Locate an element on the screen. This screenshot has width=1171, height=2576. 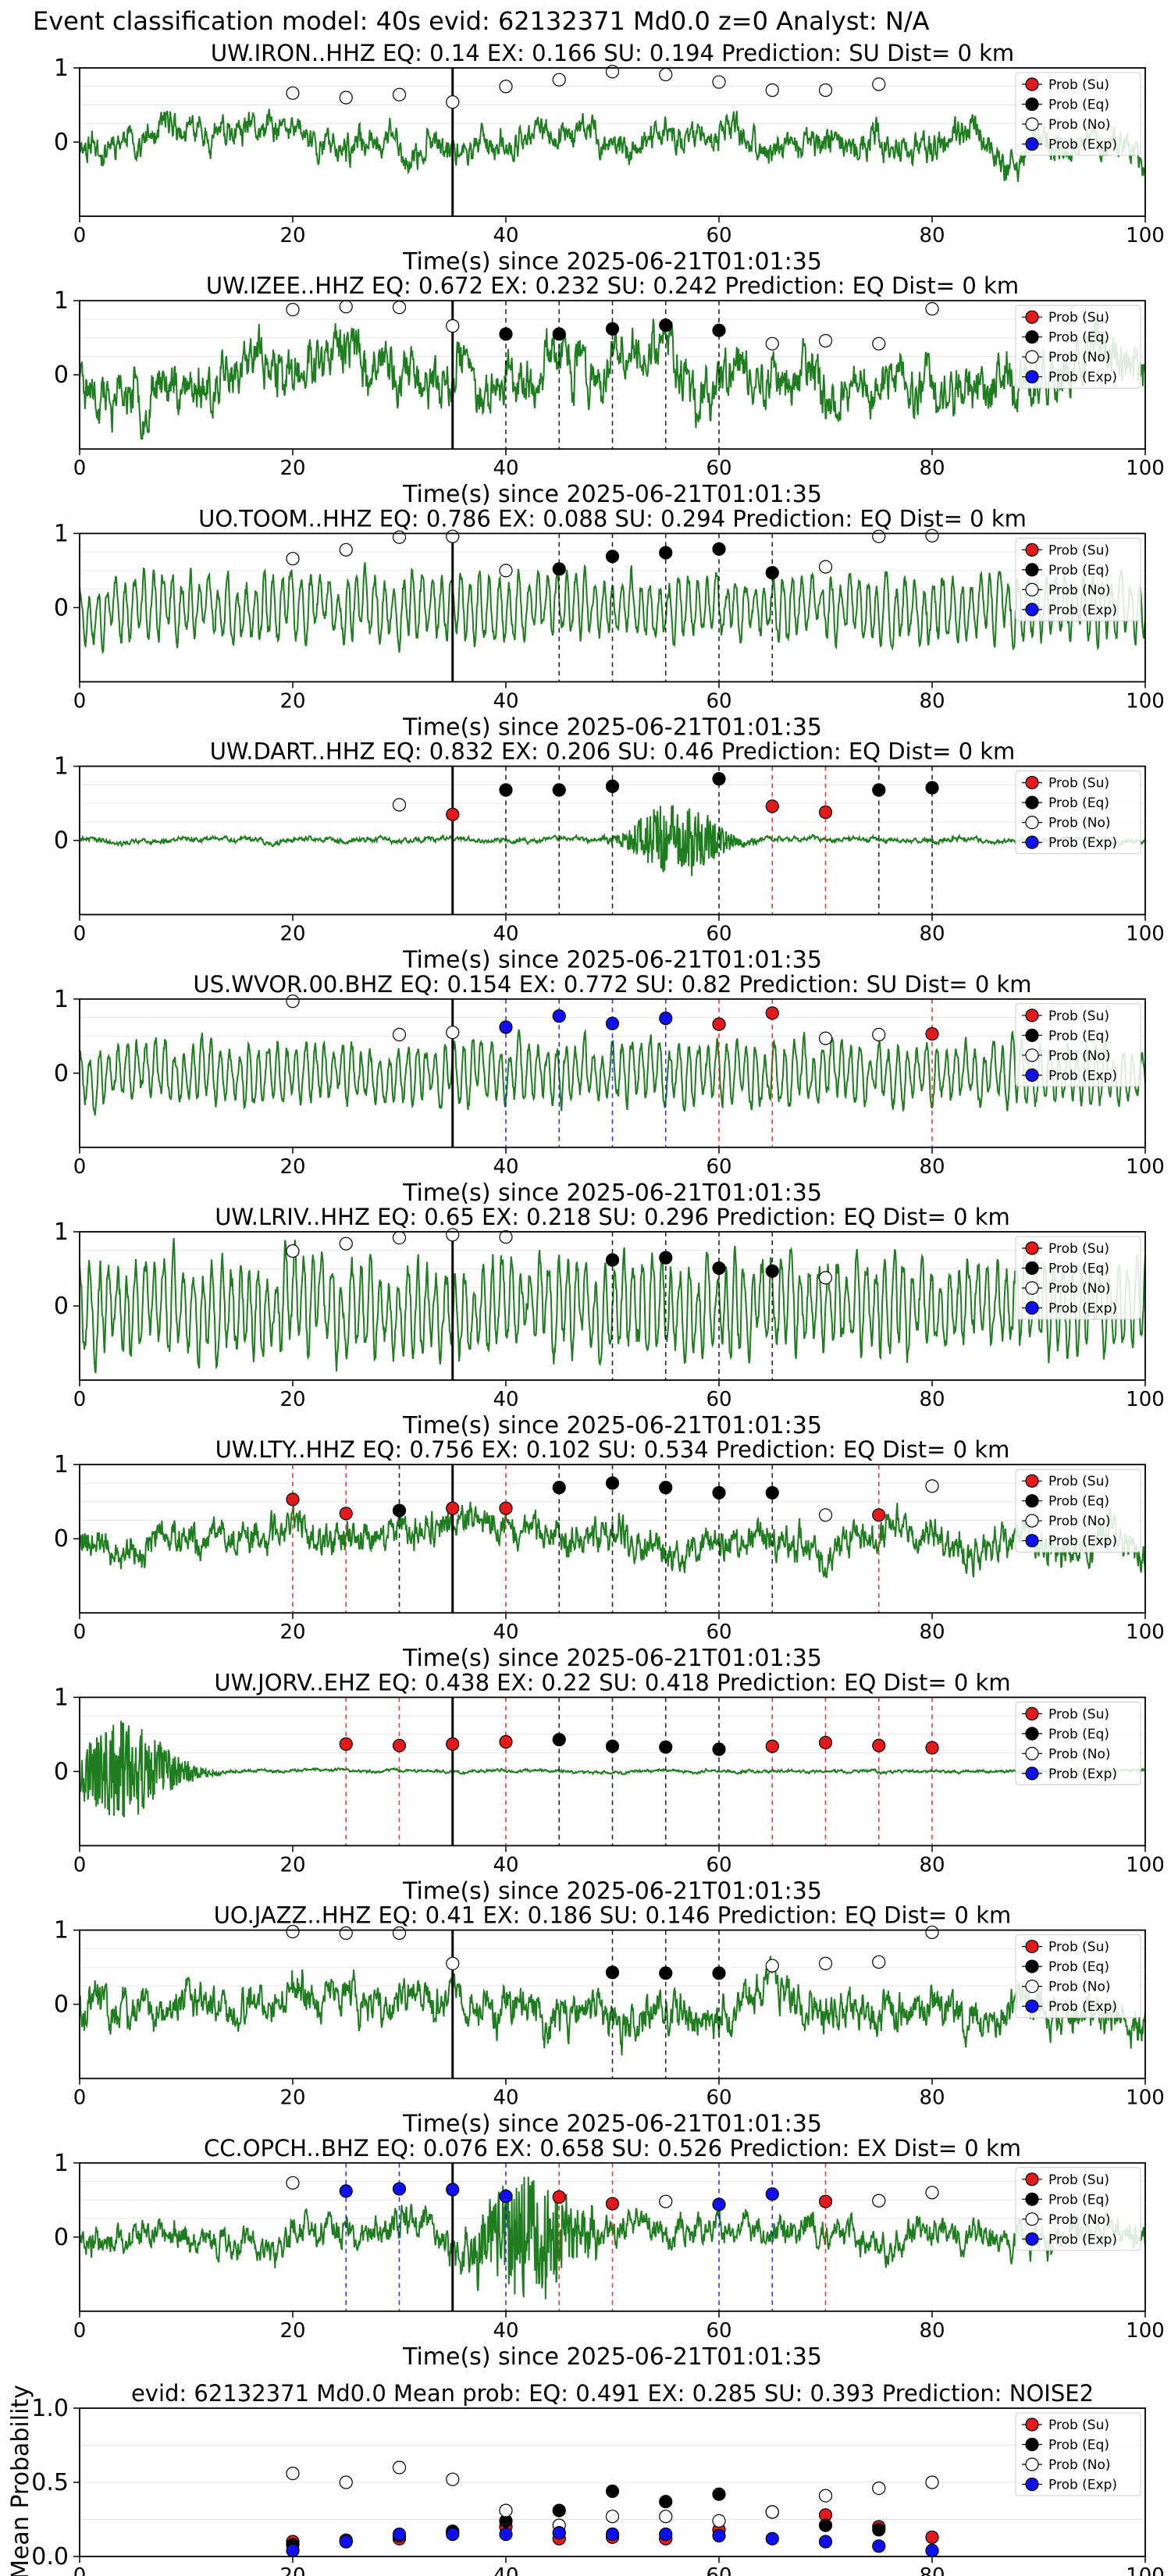
panel-plot-area is located at coordinates (612, 2482).